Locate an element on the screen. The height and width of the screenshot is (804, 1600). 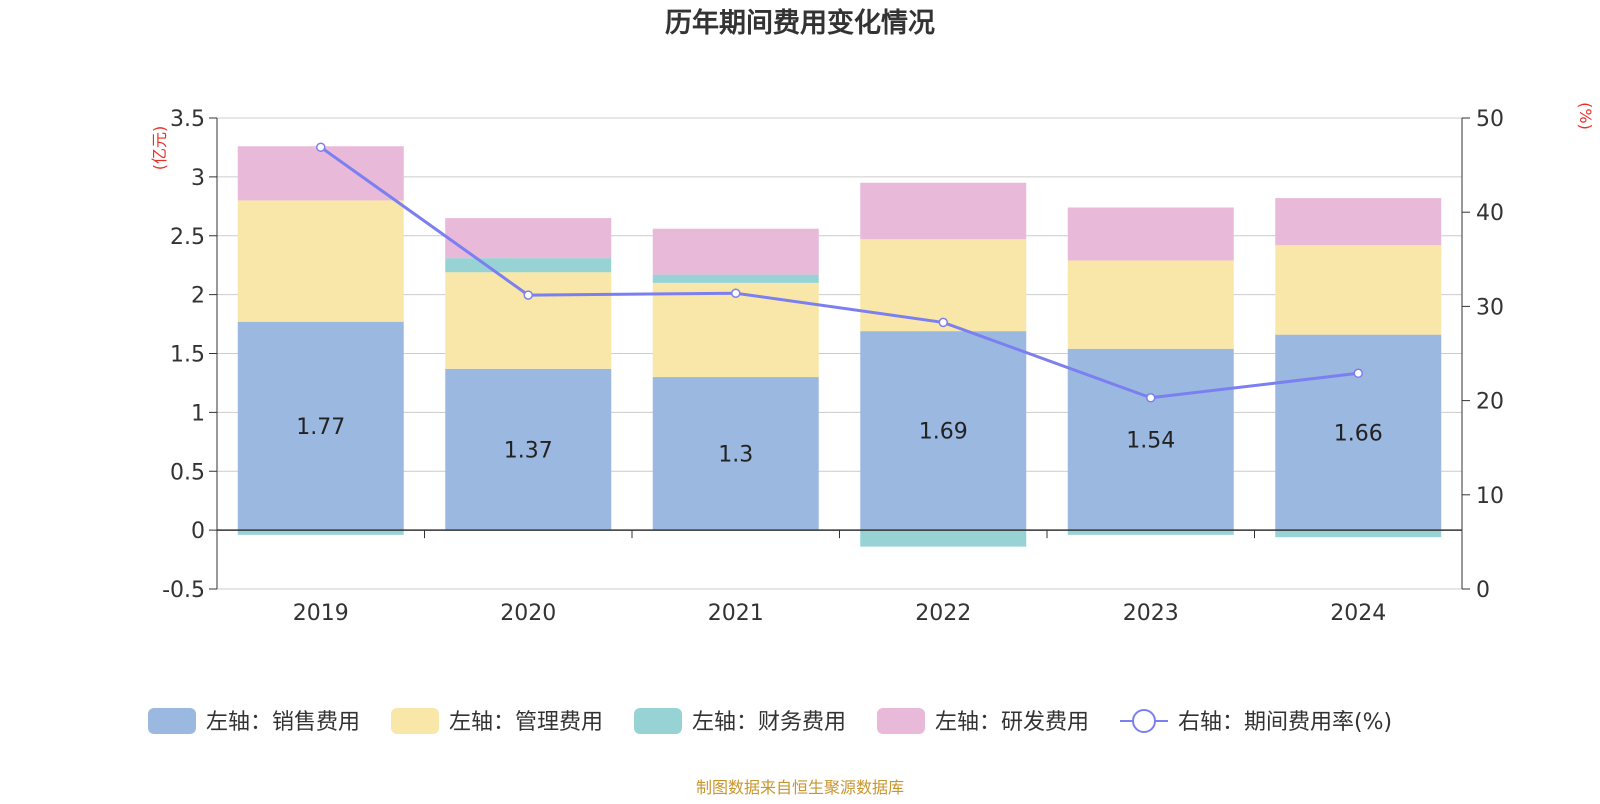
data-label: 1.37 is located at coordinates (528, 450).